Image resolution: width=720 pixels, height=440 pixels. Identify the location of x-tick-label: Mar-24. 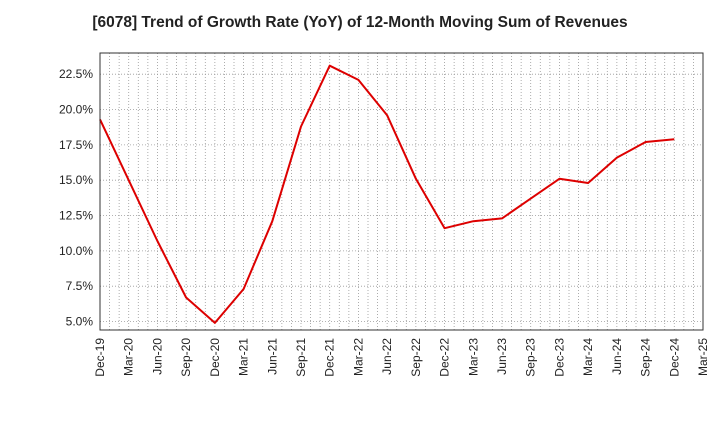
(588, 357).